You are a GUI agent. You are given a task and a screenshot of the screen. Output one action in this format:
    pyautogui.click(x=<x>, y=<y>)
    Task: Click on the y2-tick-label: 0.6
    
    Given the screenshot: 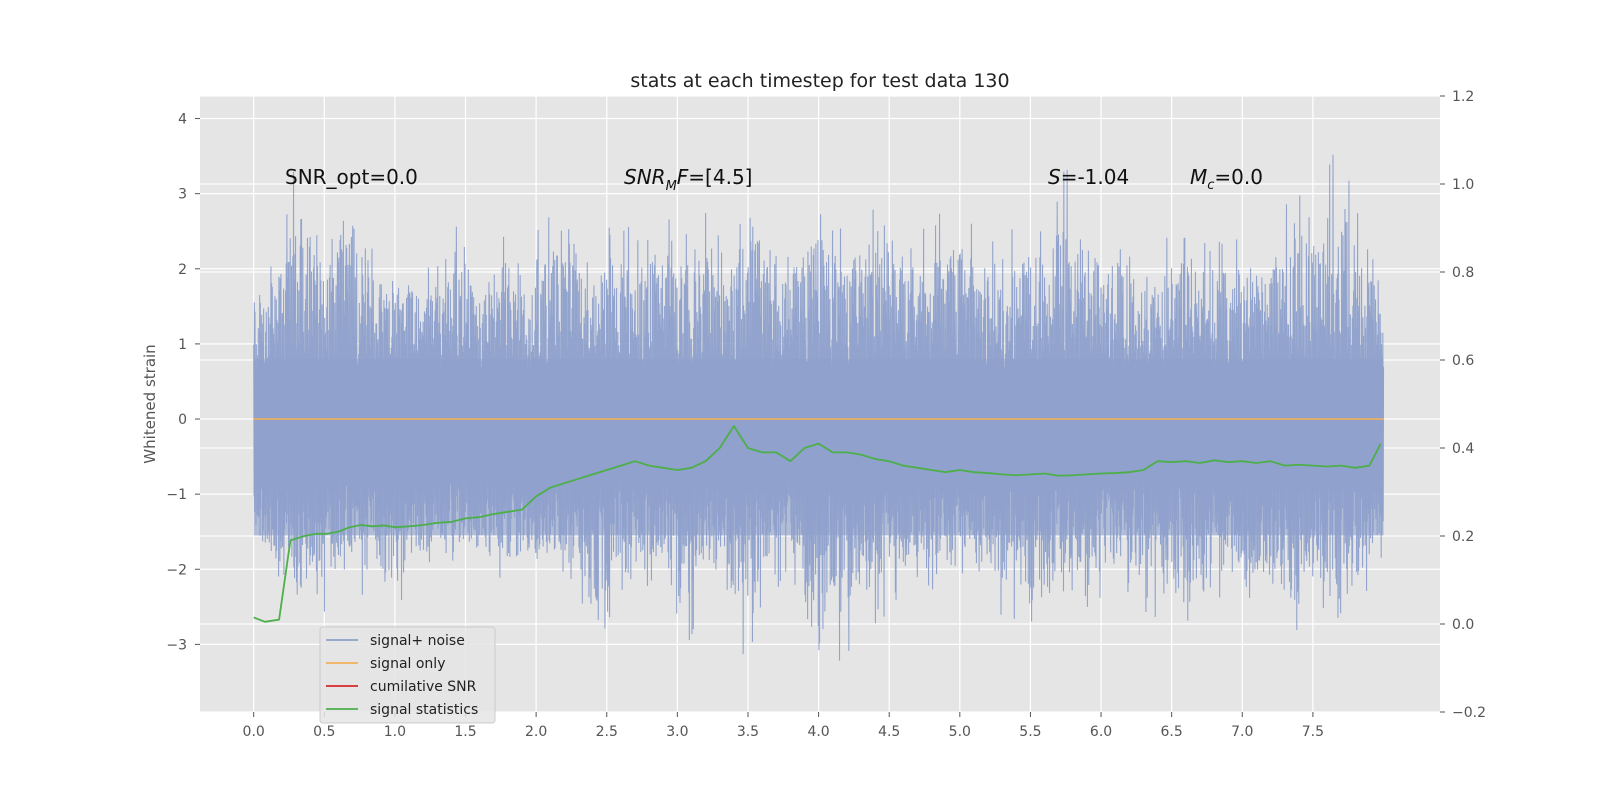 What is the action you would take?
    pyautogui.click(x=1463, y=361)
    